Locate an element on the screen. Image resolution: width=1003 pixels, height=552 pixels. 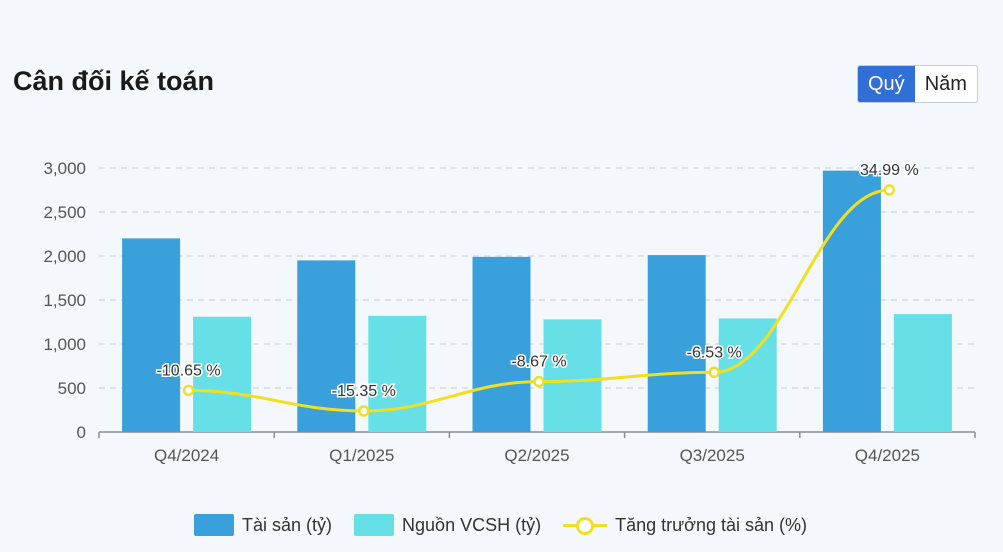
y-tick-label: 0 is located at coordinates (81, 432).